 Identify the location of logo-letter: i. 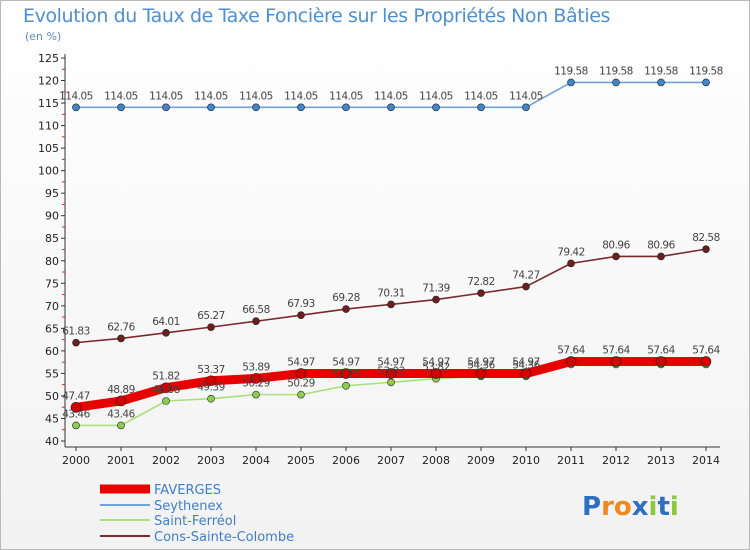
(674, 507).